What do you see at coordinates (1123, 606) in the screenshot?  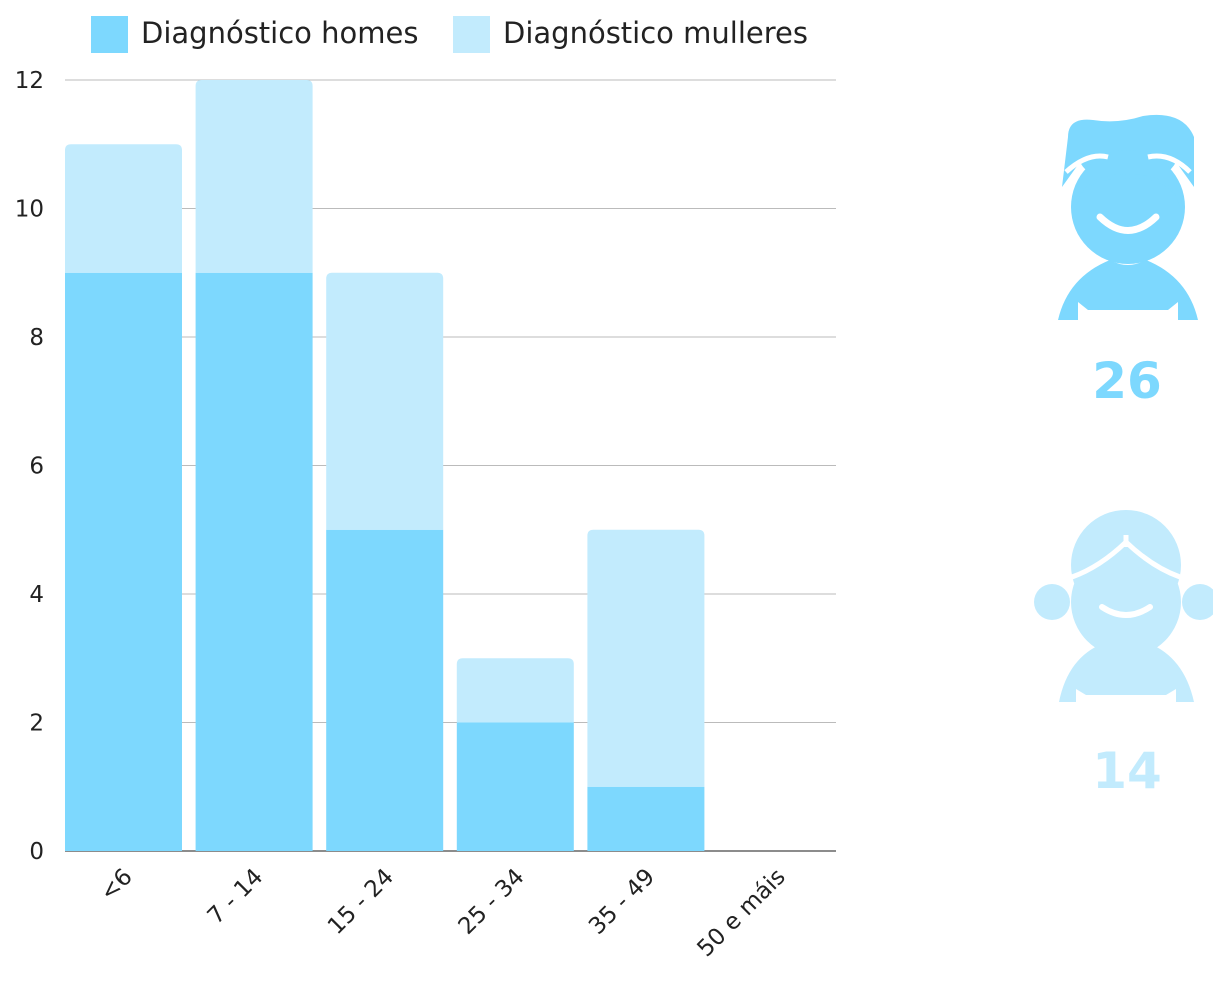 I see `girl-icon` at bounding box center [1123, 606].